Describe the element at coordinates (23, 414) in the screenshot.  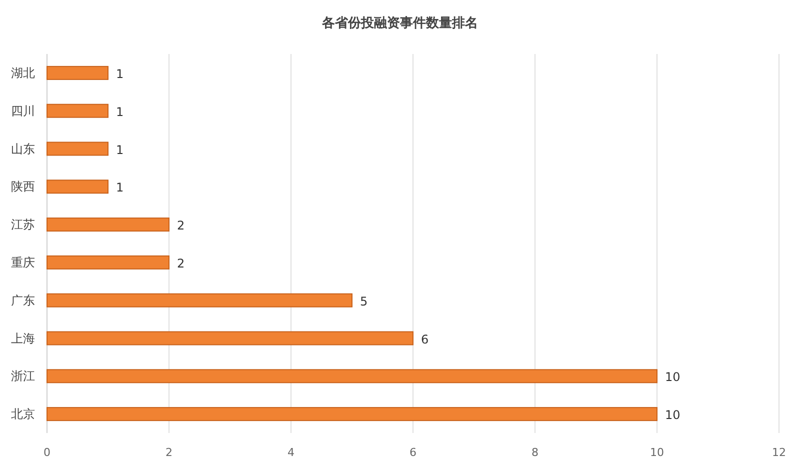
I see `y-category: 北京` at that location.